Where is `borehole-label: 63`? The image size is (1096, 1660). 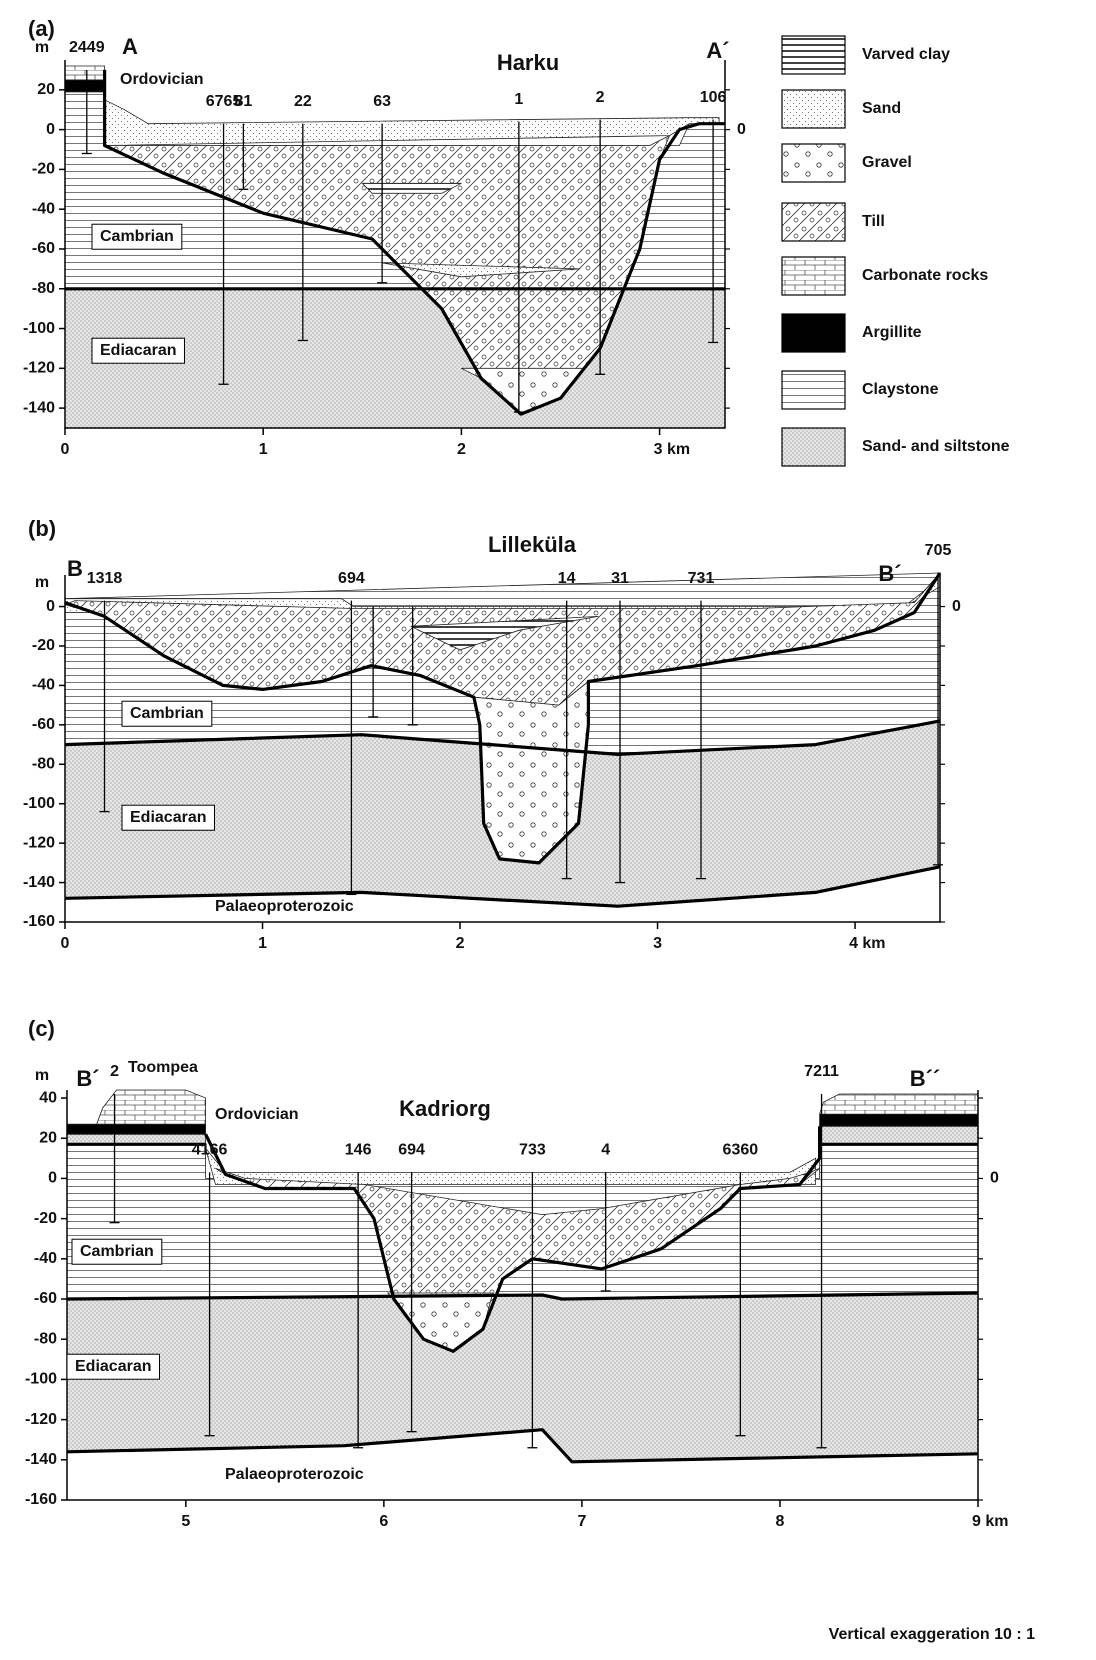 borehole-label: 63 is located at coordinates (382, 101).